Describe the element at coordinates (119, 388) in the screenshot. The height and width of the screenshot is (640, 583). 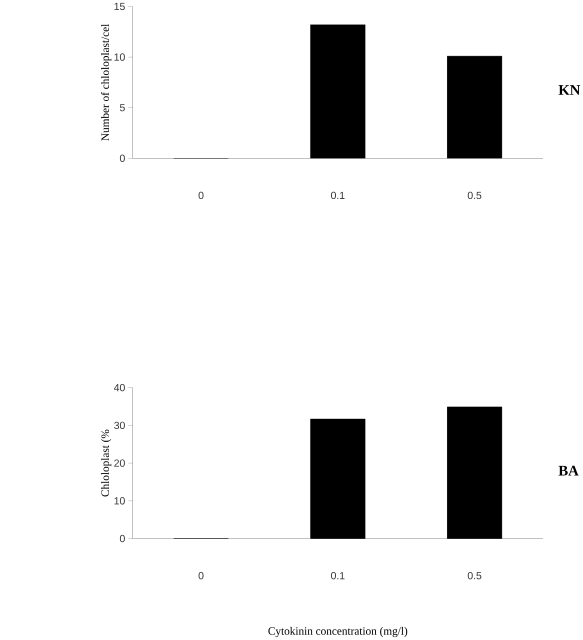
I see `y-tick-label: 40` at that location.